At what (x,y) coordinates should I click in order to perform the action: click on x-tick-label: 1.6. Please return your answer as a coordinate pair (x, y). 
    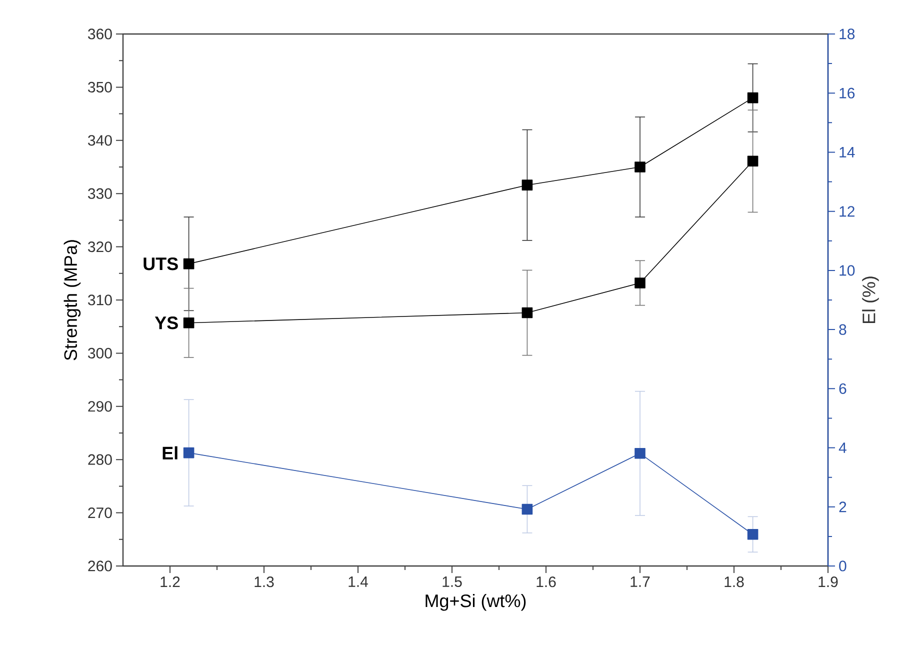
    Looking at the image, I should click on (546, 582).